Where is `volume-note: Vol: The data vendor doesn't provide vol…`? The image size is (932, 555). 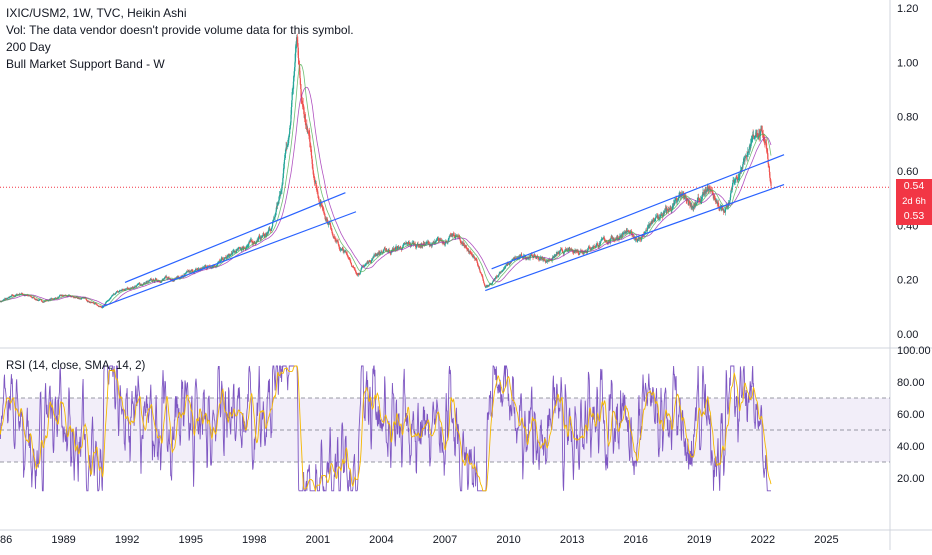
volume-note: Vol: The data vendor doesn't provide vol… is located at coordinates (180, 30).